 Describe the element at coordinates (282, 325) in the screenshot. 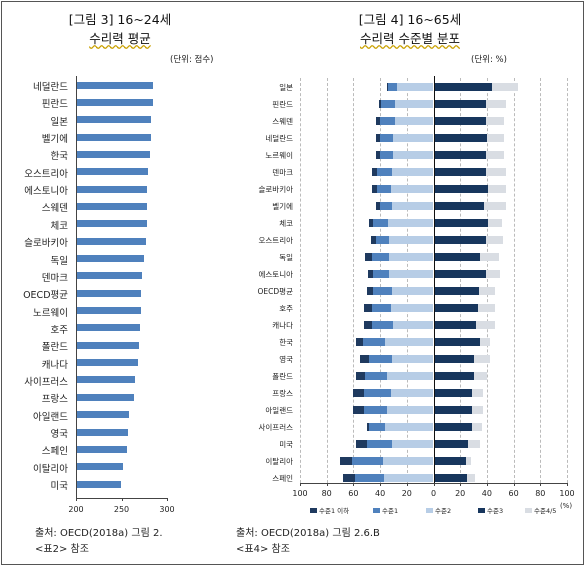

I see `right-category-label: 캐나다` at that location.